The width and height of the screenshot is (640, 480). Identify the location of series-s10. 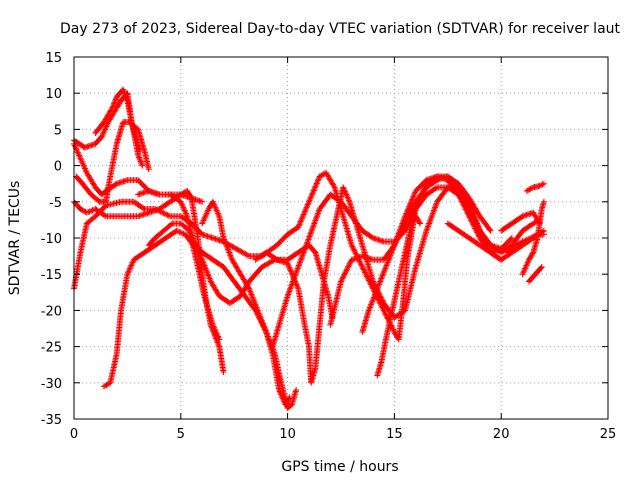
(249, 305).